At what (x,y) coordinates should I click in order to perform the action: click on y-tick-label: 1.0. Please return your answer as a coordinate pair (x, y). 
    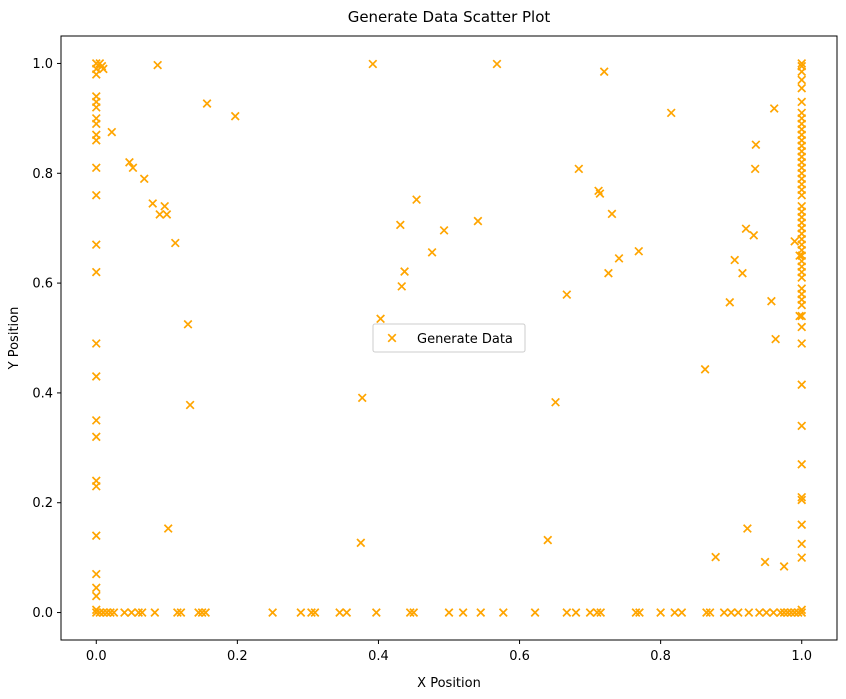
    Looking at the image, I should click on (42, 64).